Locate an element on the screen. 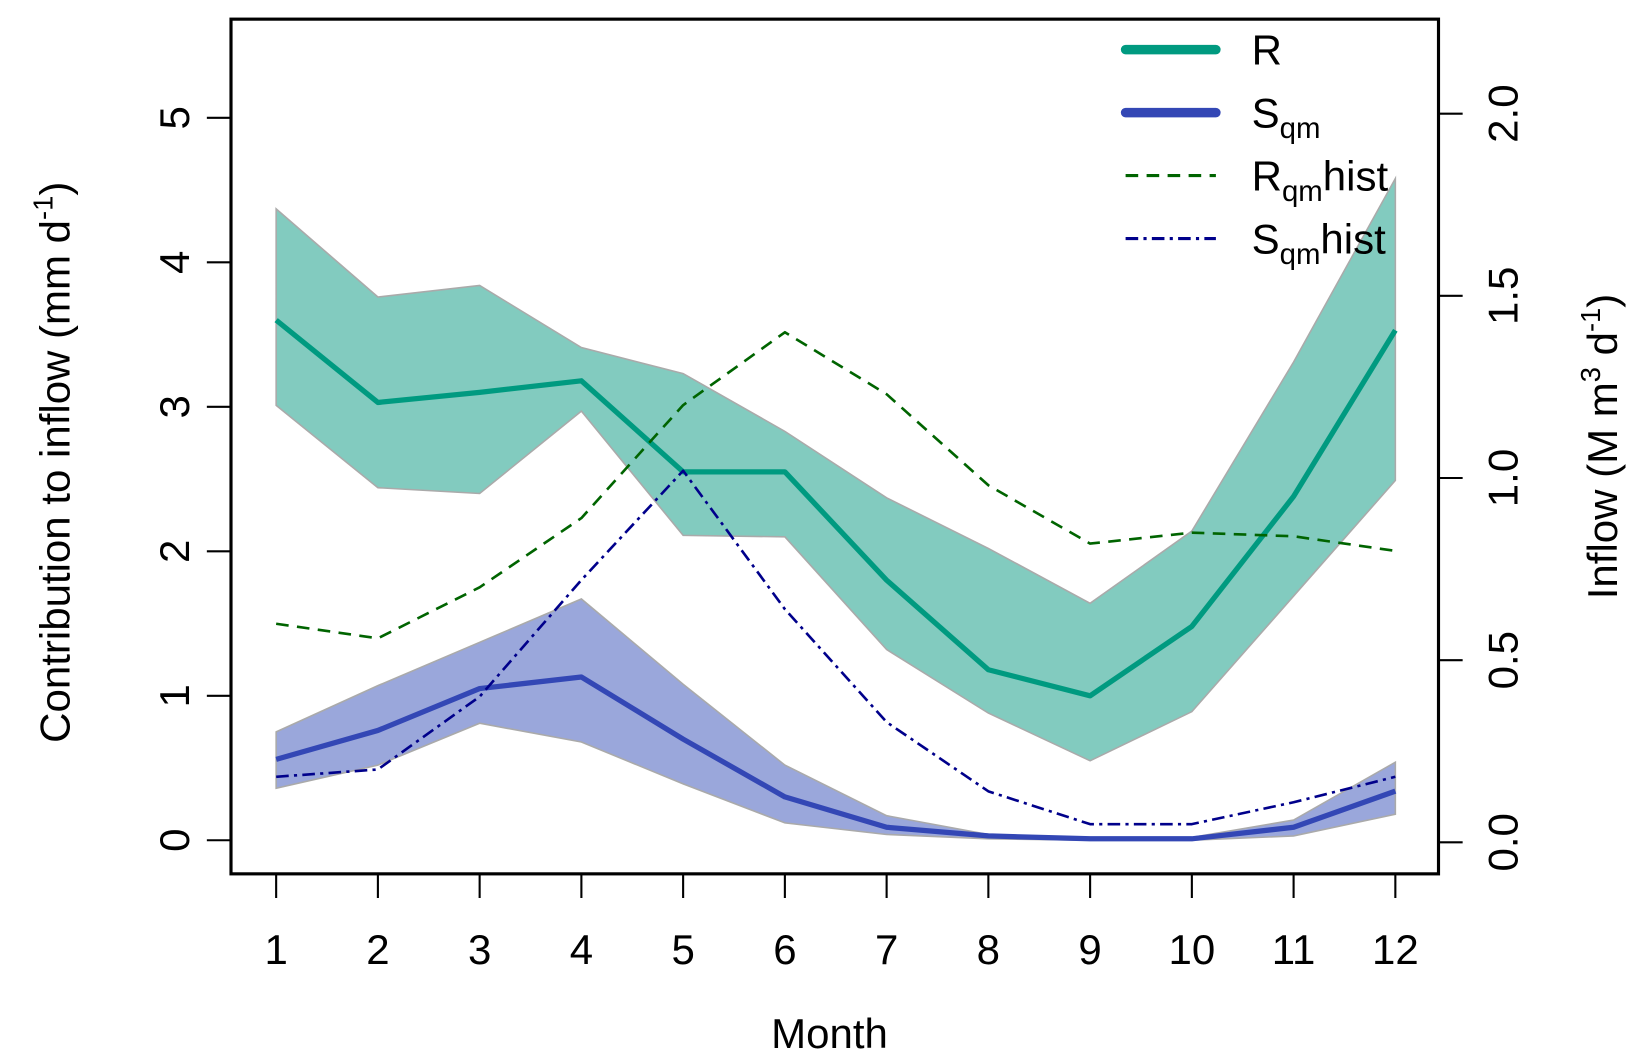 Image resolution: width=1638 pixels, height=1061 pixels. y-axis-left-label: Contribution to inflow (mm d-1) is located at coordinates (53, 462).